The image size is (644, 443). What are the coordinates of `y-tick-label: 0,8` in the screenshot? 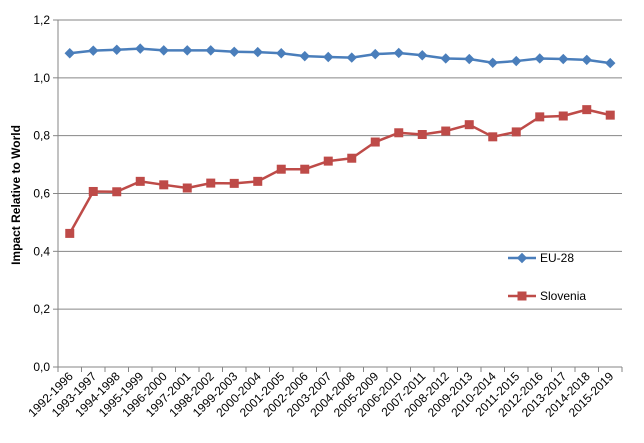 It's located at (41, 136).